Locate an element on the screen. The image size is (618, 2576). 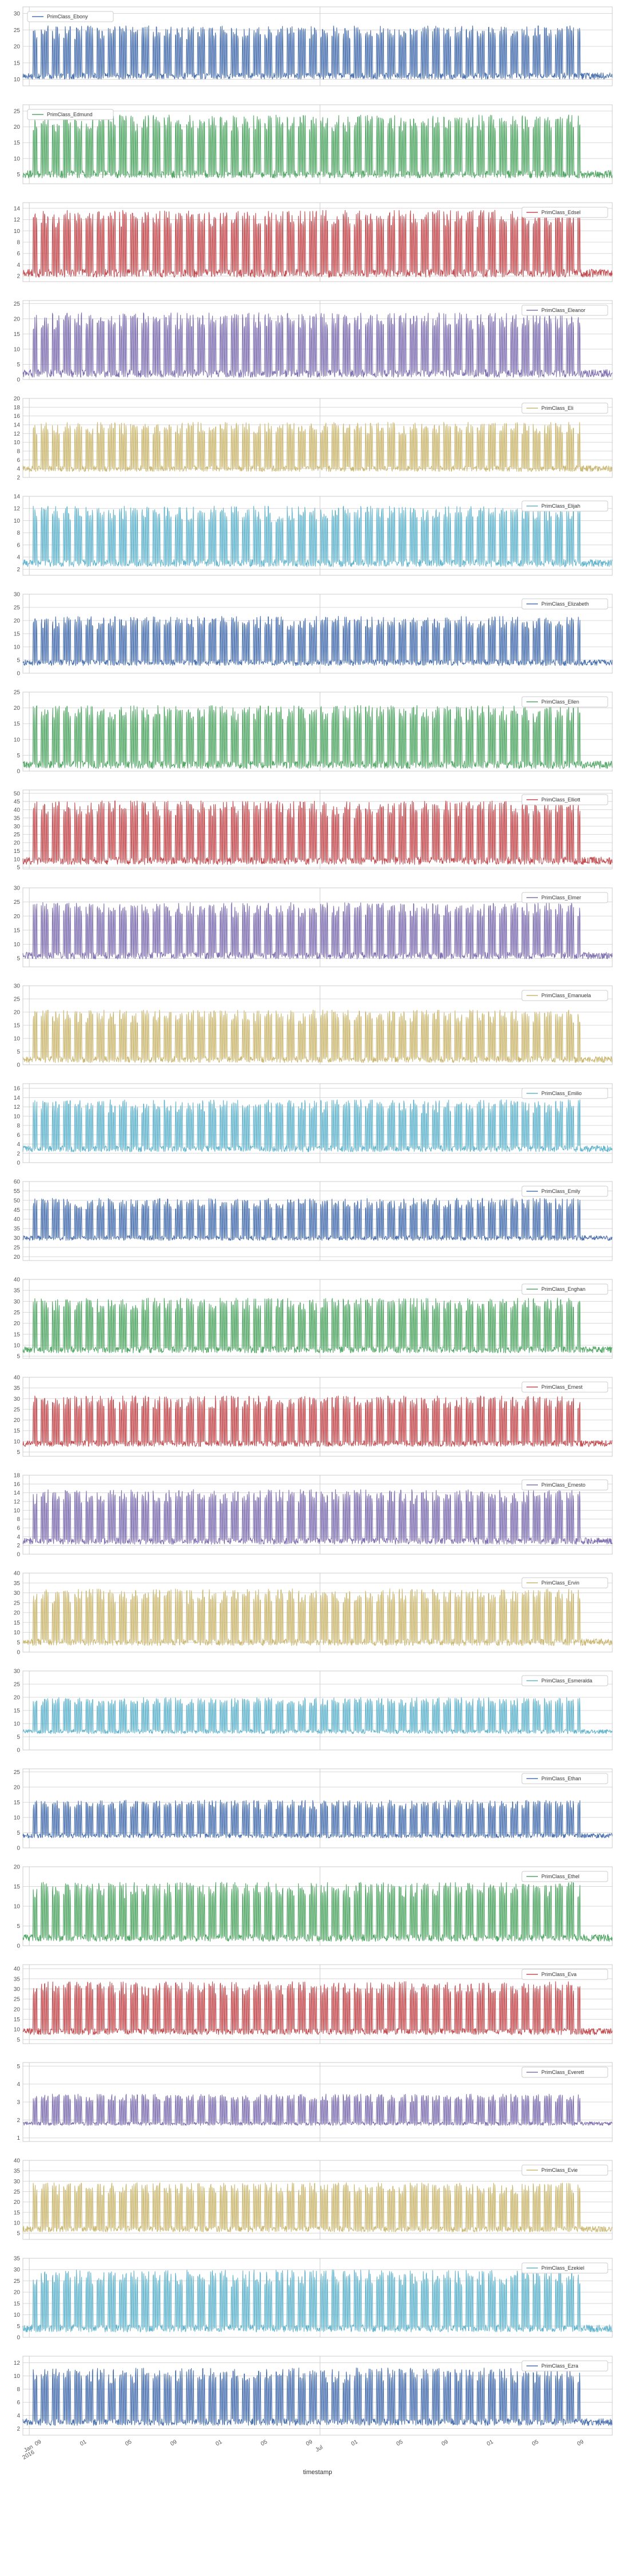
panel-PrimClass_Evie: 5 10 15 20 25 30 35 40 PrimClass_Evie is located at coordinates (313, 2199).